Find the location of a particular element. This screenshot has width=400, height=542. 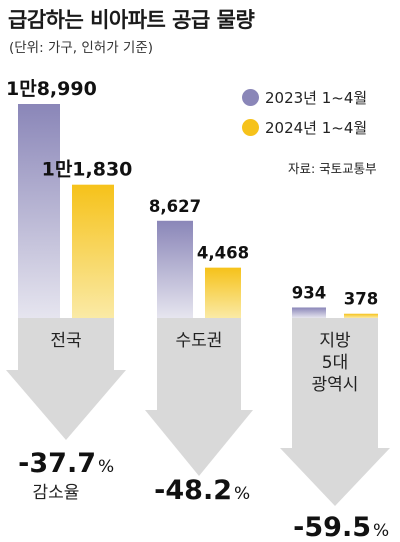

legend-label-2023: 2023년 1~4월 is located at coordinates (316, 97).